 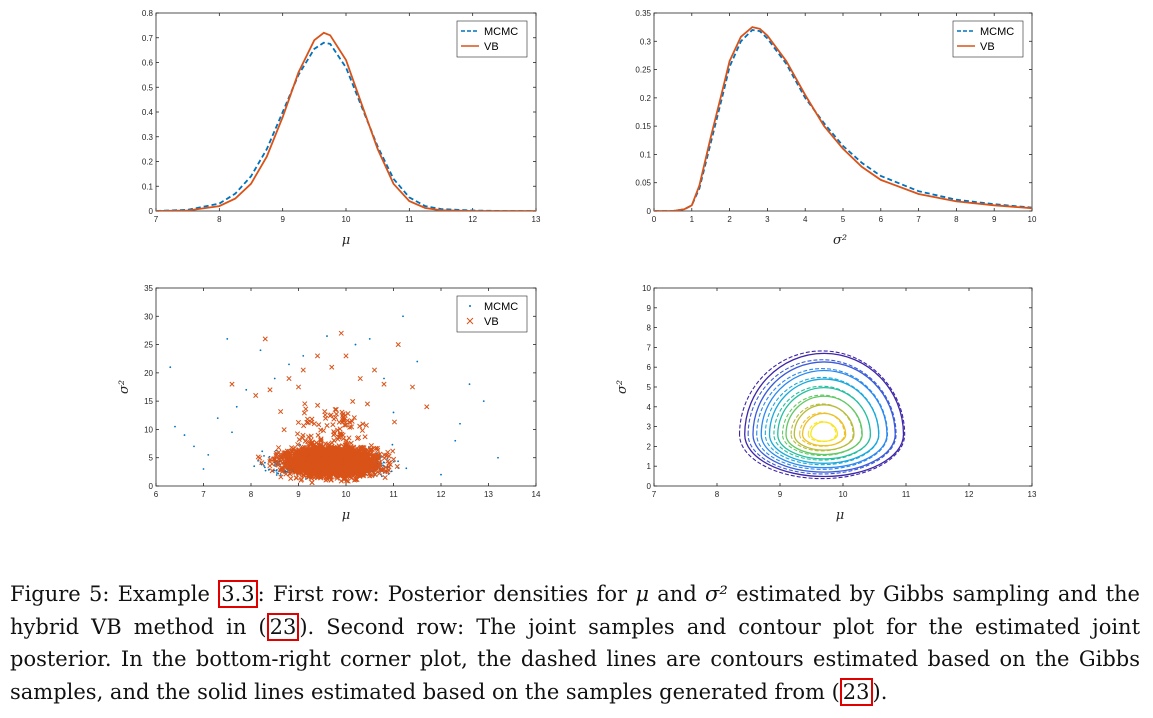 I want to click on y-tick-label: 0.35, so click(x=643, y=13).